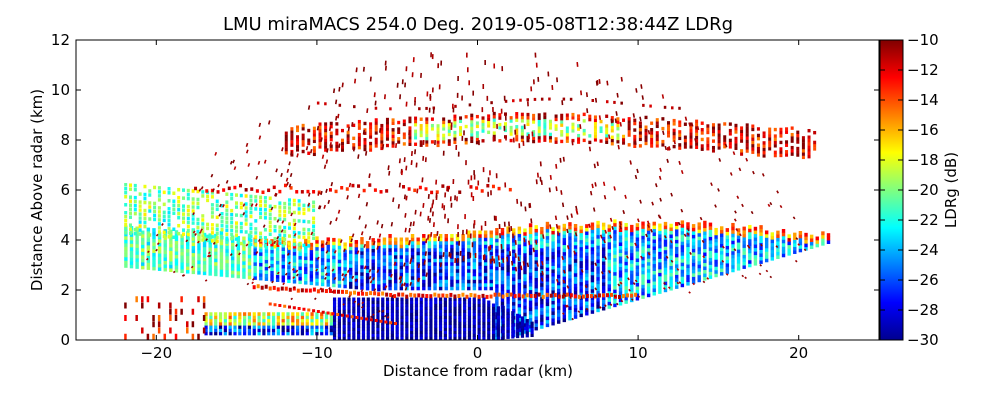  Describe the element at coordinates (65, 290) in the screenshot. I see `y-tick-label: 2` at that location.